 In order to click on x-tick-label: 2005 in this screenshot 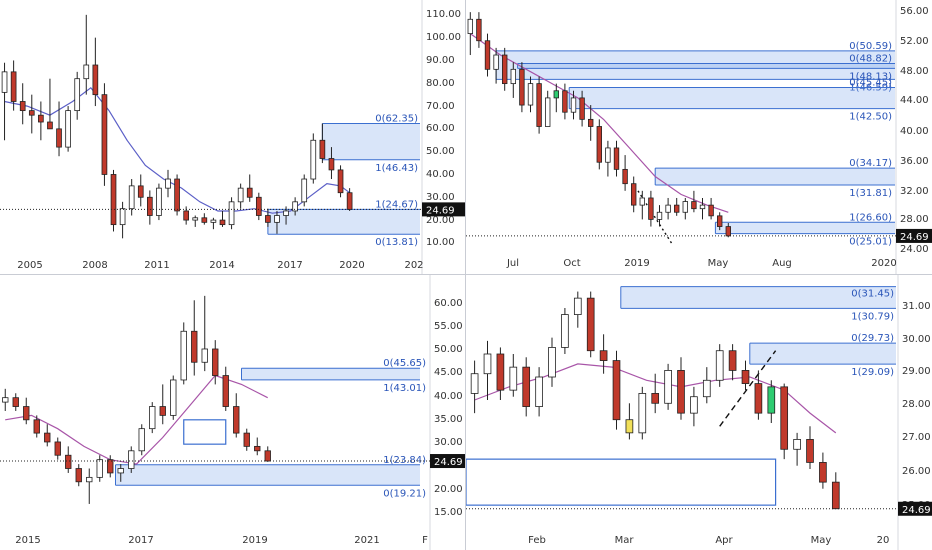, I will do `click(29, 265)`.